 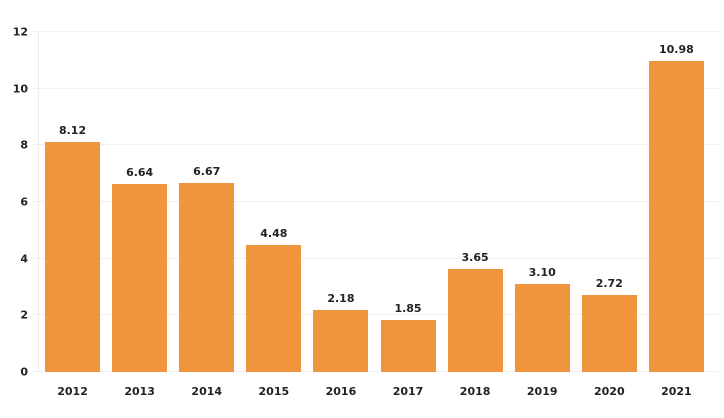 I want to click on bar-group: 1.85 2017, so click(x=407, y=214).